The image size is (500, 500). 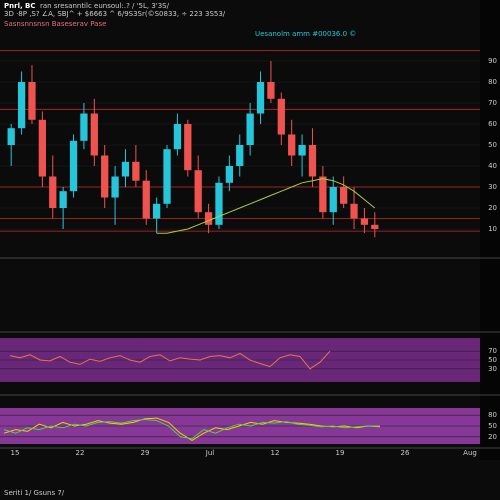 What do you see at coordinates (305, 34) in the screenshot?
I see `indicator-text: Uesanolm amm #00036.0 ©` at bounding box center [305, 34].